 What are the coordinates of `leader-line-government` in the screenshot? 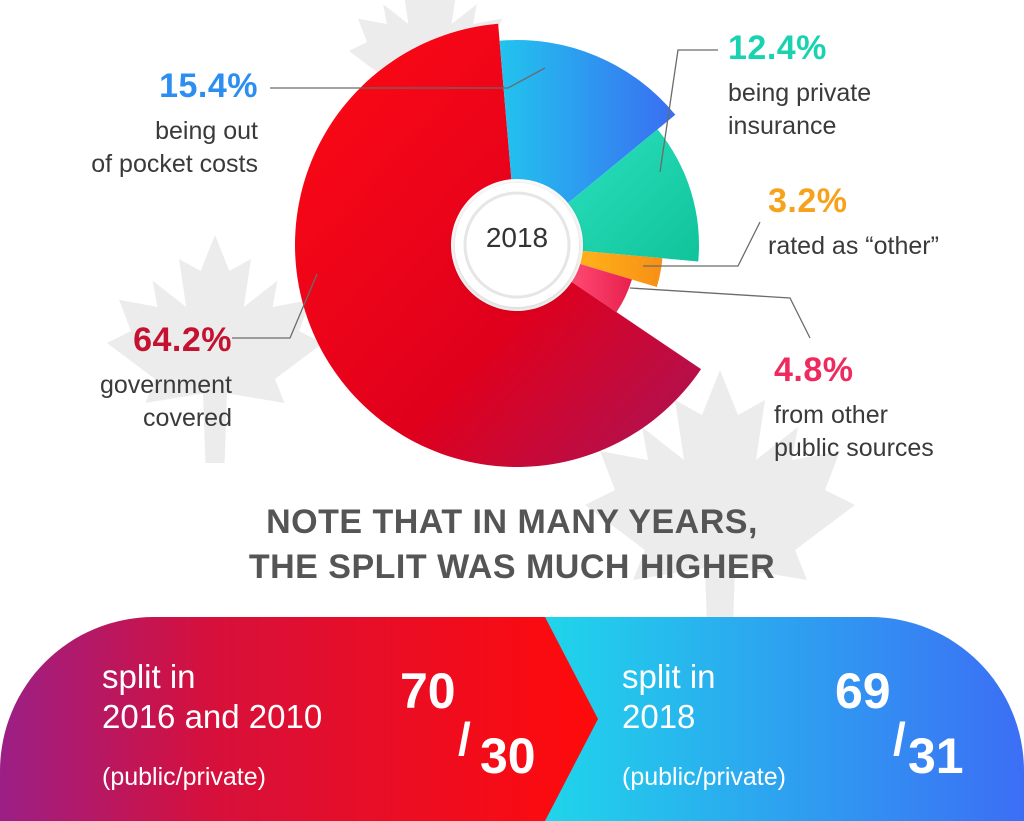 It's located at (275, 306).